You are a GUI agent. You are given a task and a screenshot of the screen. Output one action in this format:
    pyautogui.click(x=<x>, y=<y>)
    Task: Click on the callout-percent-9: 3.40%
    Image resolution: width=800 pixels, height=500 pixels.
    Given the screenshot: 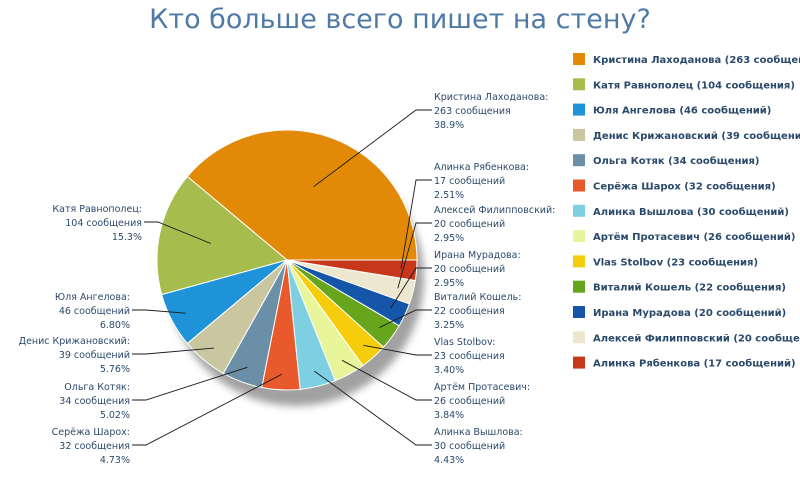 What is the action you would take?
    pyautogui.click(x=449, y=370)
    